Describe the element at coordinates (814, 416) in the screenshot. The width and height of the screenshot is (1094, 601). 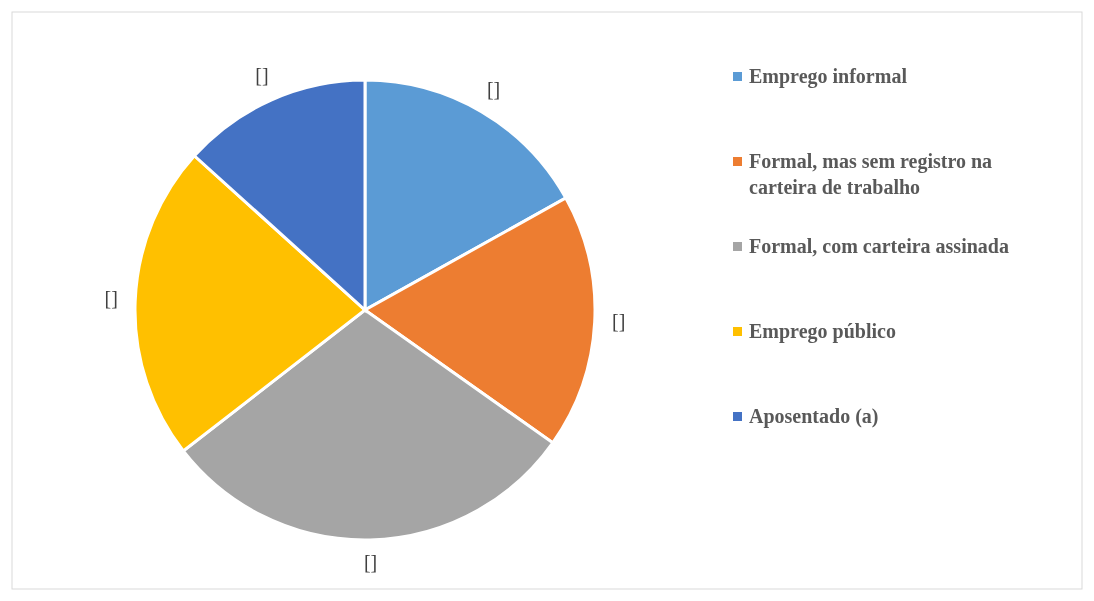
I see `legend-label: Aposentado (a)` at that location.